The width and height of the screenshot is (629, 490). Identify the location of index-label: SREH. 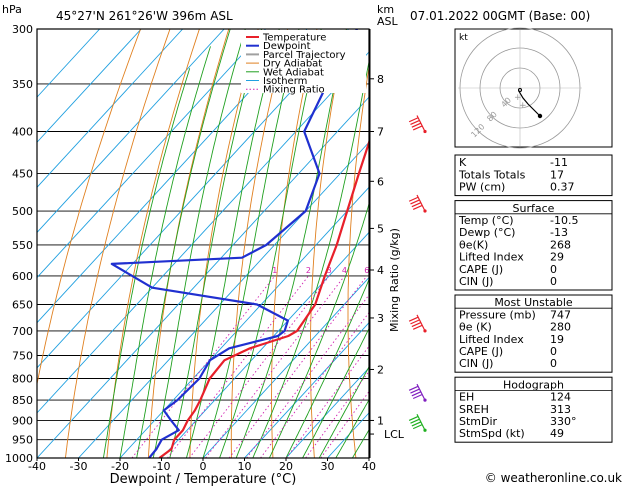
(474, 409).